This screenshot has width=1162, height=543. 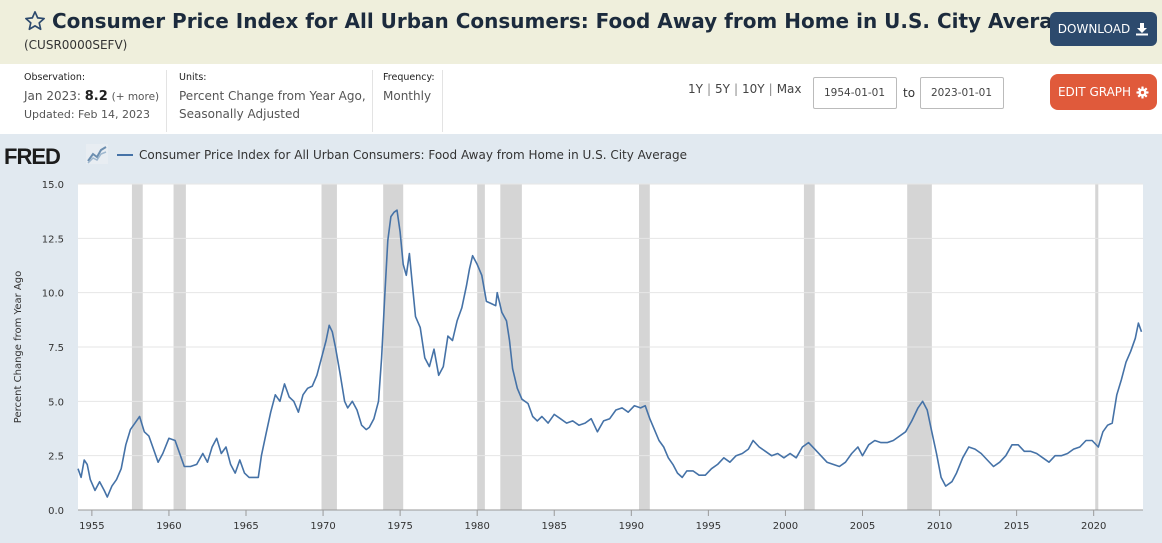 What do you see at coordinates (1142, 92) in the screenshot?
I see `gear-icon` at bounding box center [1142, 92].